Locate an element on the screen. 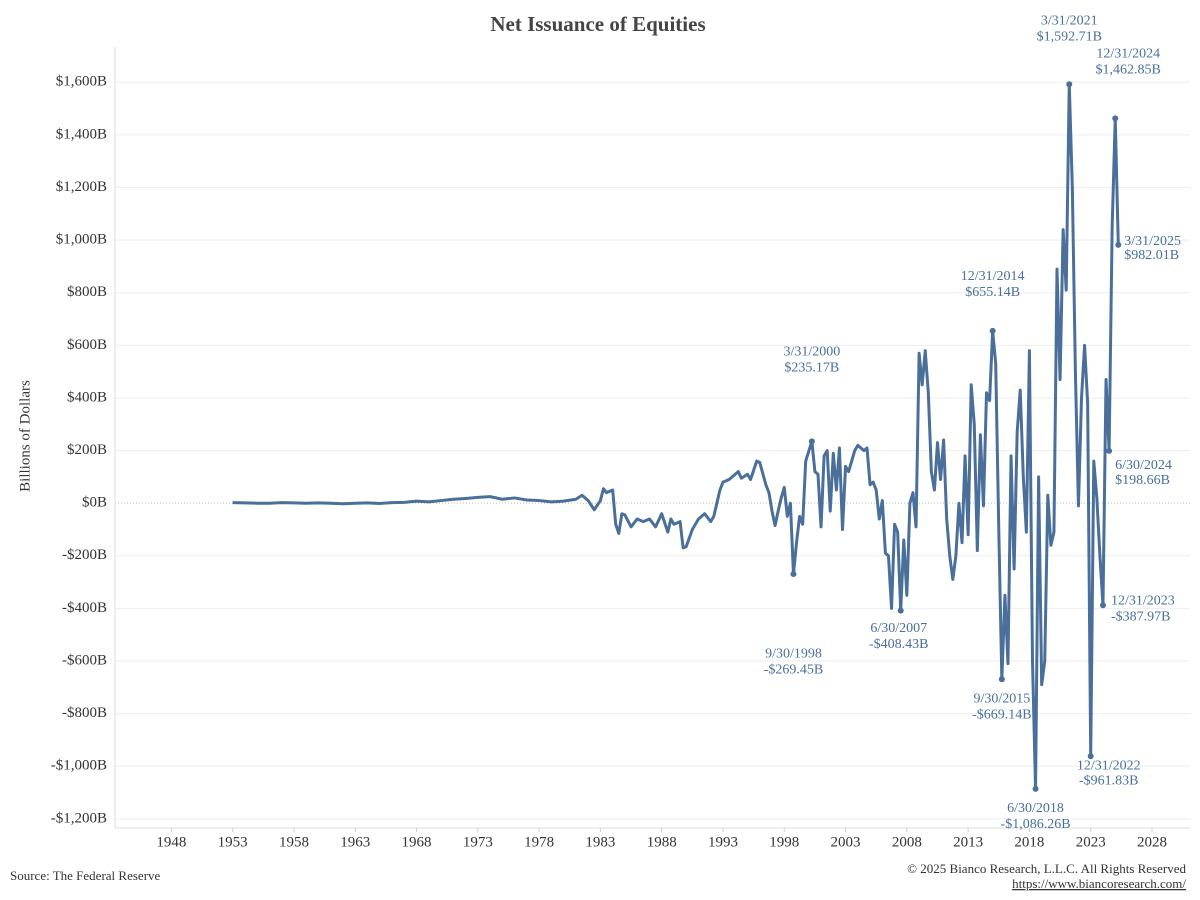  annotation-value: -$961.83B is located at coordinates (1109, 780).